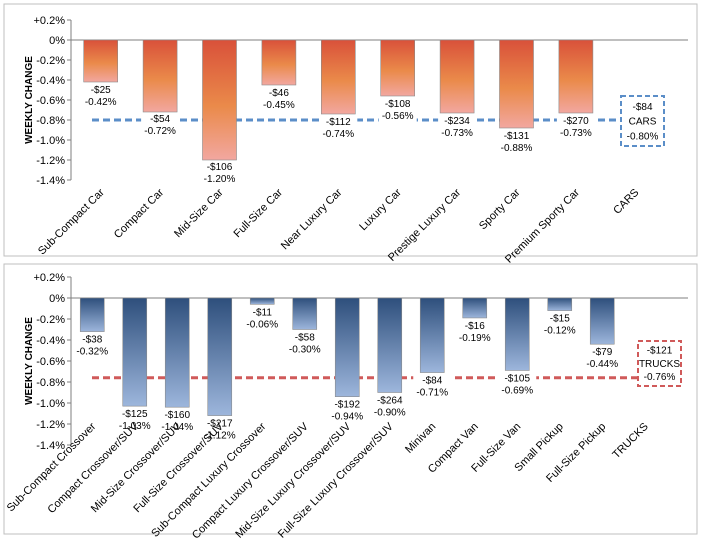 Image resolution: width=701 pixels, height=538 pixels. Describe the element at coordinates (305, 338) in the screenshot. I see `data-label-dollar: -$58` at that location.